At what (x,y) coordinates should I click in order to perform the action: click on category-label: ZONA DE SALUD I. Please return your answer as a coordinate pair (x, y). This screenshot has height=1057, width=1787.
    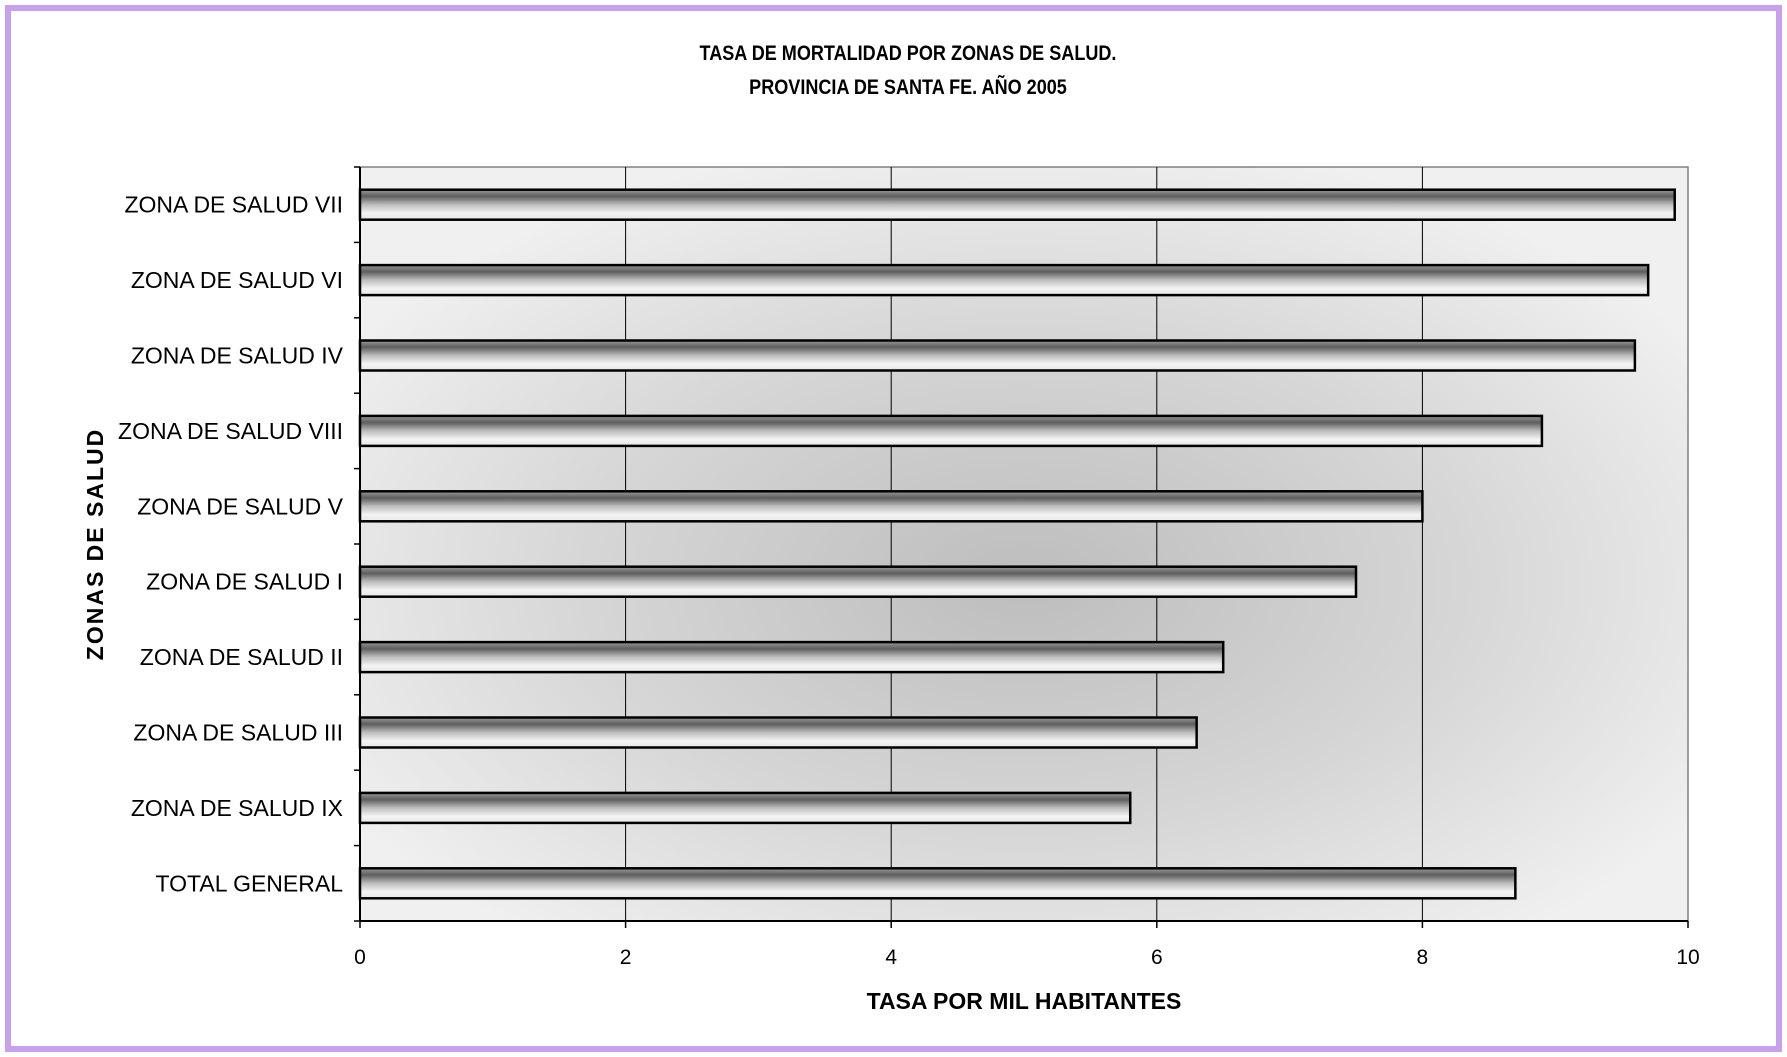
    Looking at the image, I should click on (244, 582).